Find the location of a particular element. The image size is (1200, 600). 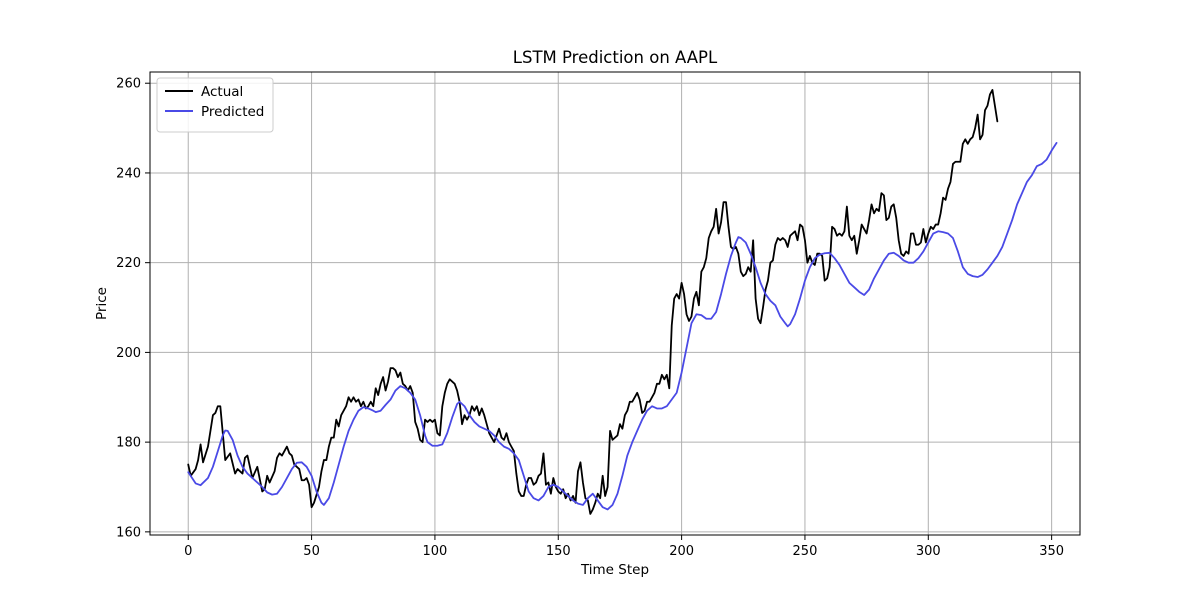

chart-title: LSTM Prediction on AAPL is located at coordinates (615, 57).